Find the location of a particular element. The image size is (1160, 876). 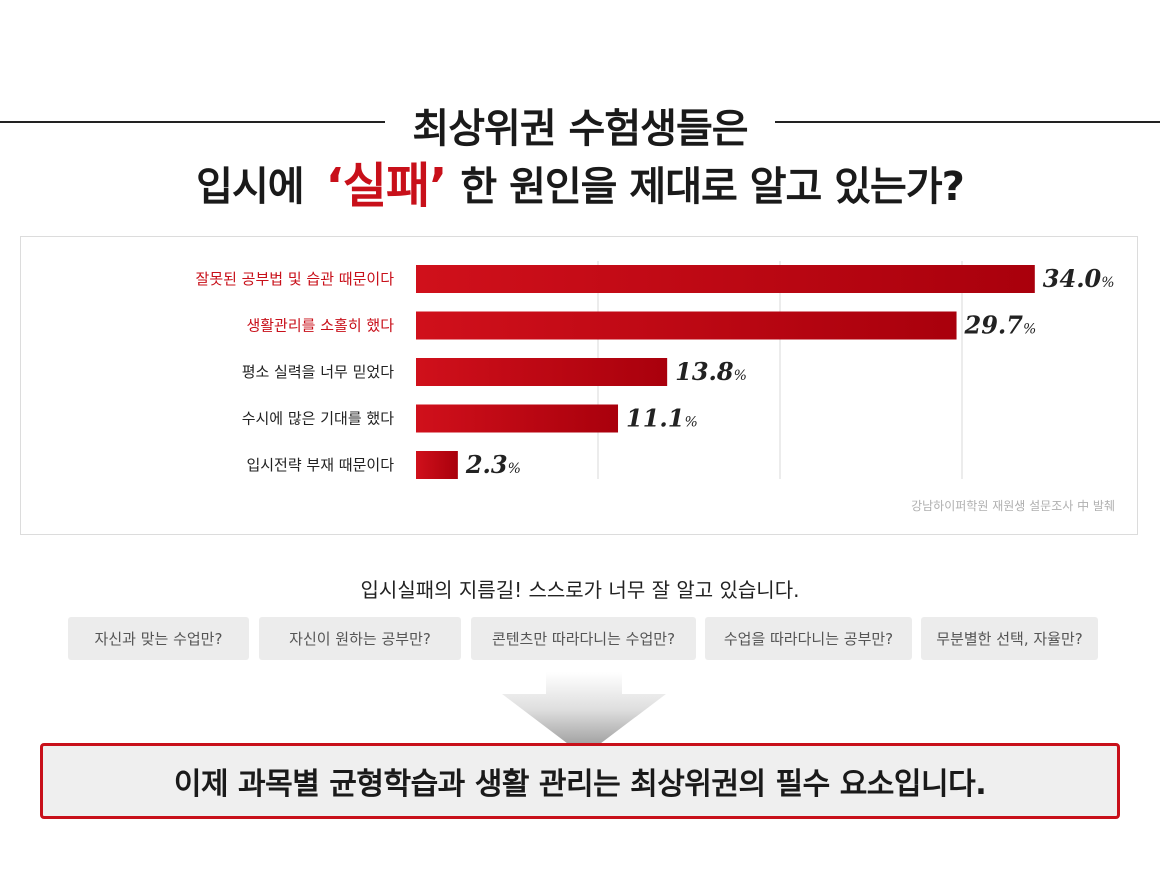

category-label: 수시에 많은 기대를 했다 is located at coordinates (318, 419).